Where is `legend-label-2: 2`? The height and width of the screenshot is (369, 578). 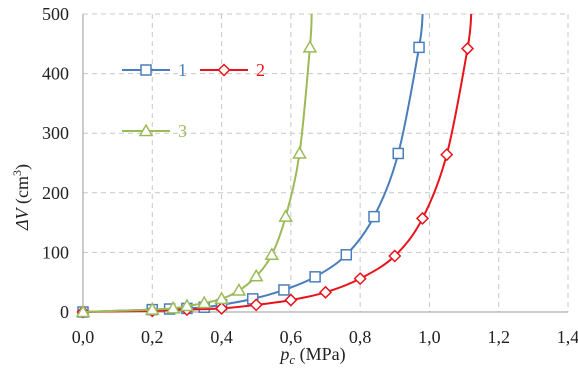
legend-label-2: 2 is located at coordinates (260, 70).